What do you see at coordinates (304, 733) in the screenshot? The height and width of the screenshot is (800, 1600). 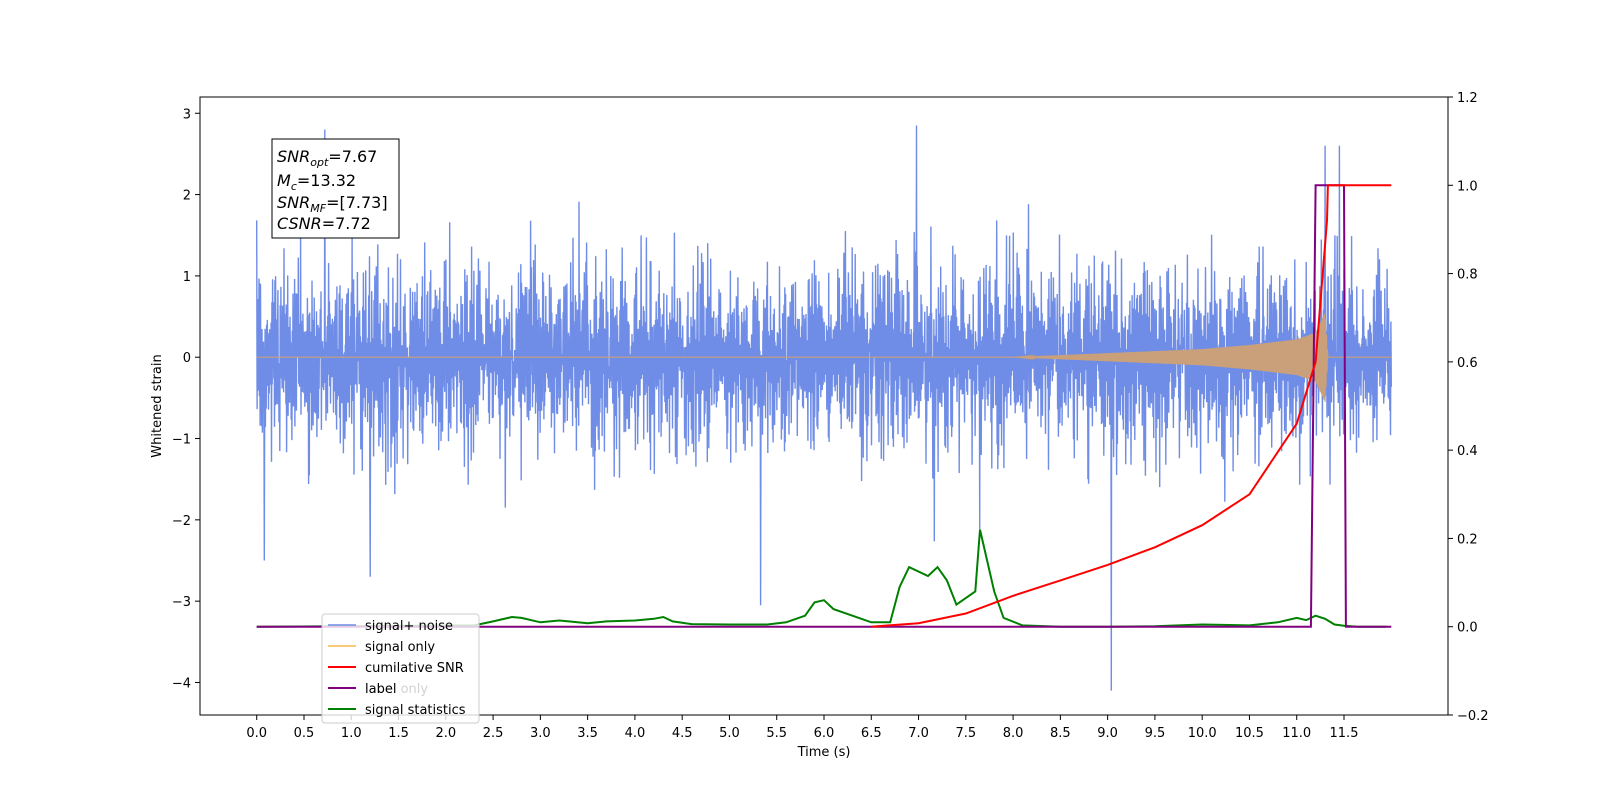 I see `x-tick-label: 0.5` at bounding box center [304, 733].